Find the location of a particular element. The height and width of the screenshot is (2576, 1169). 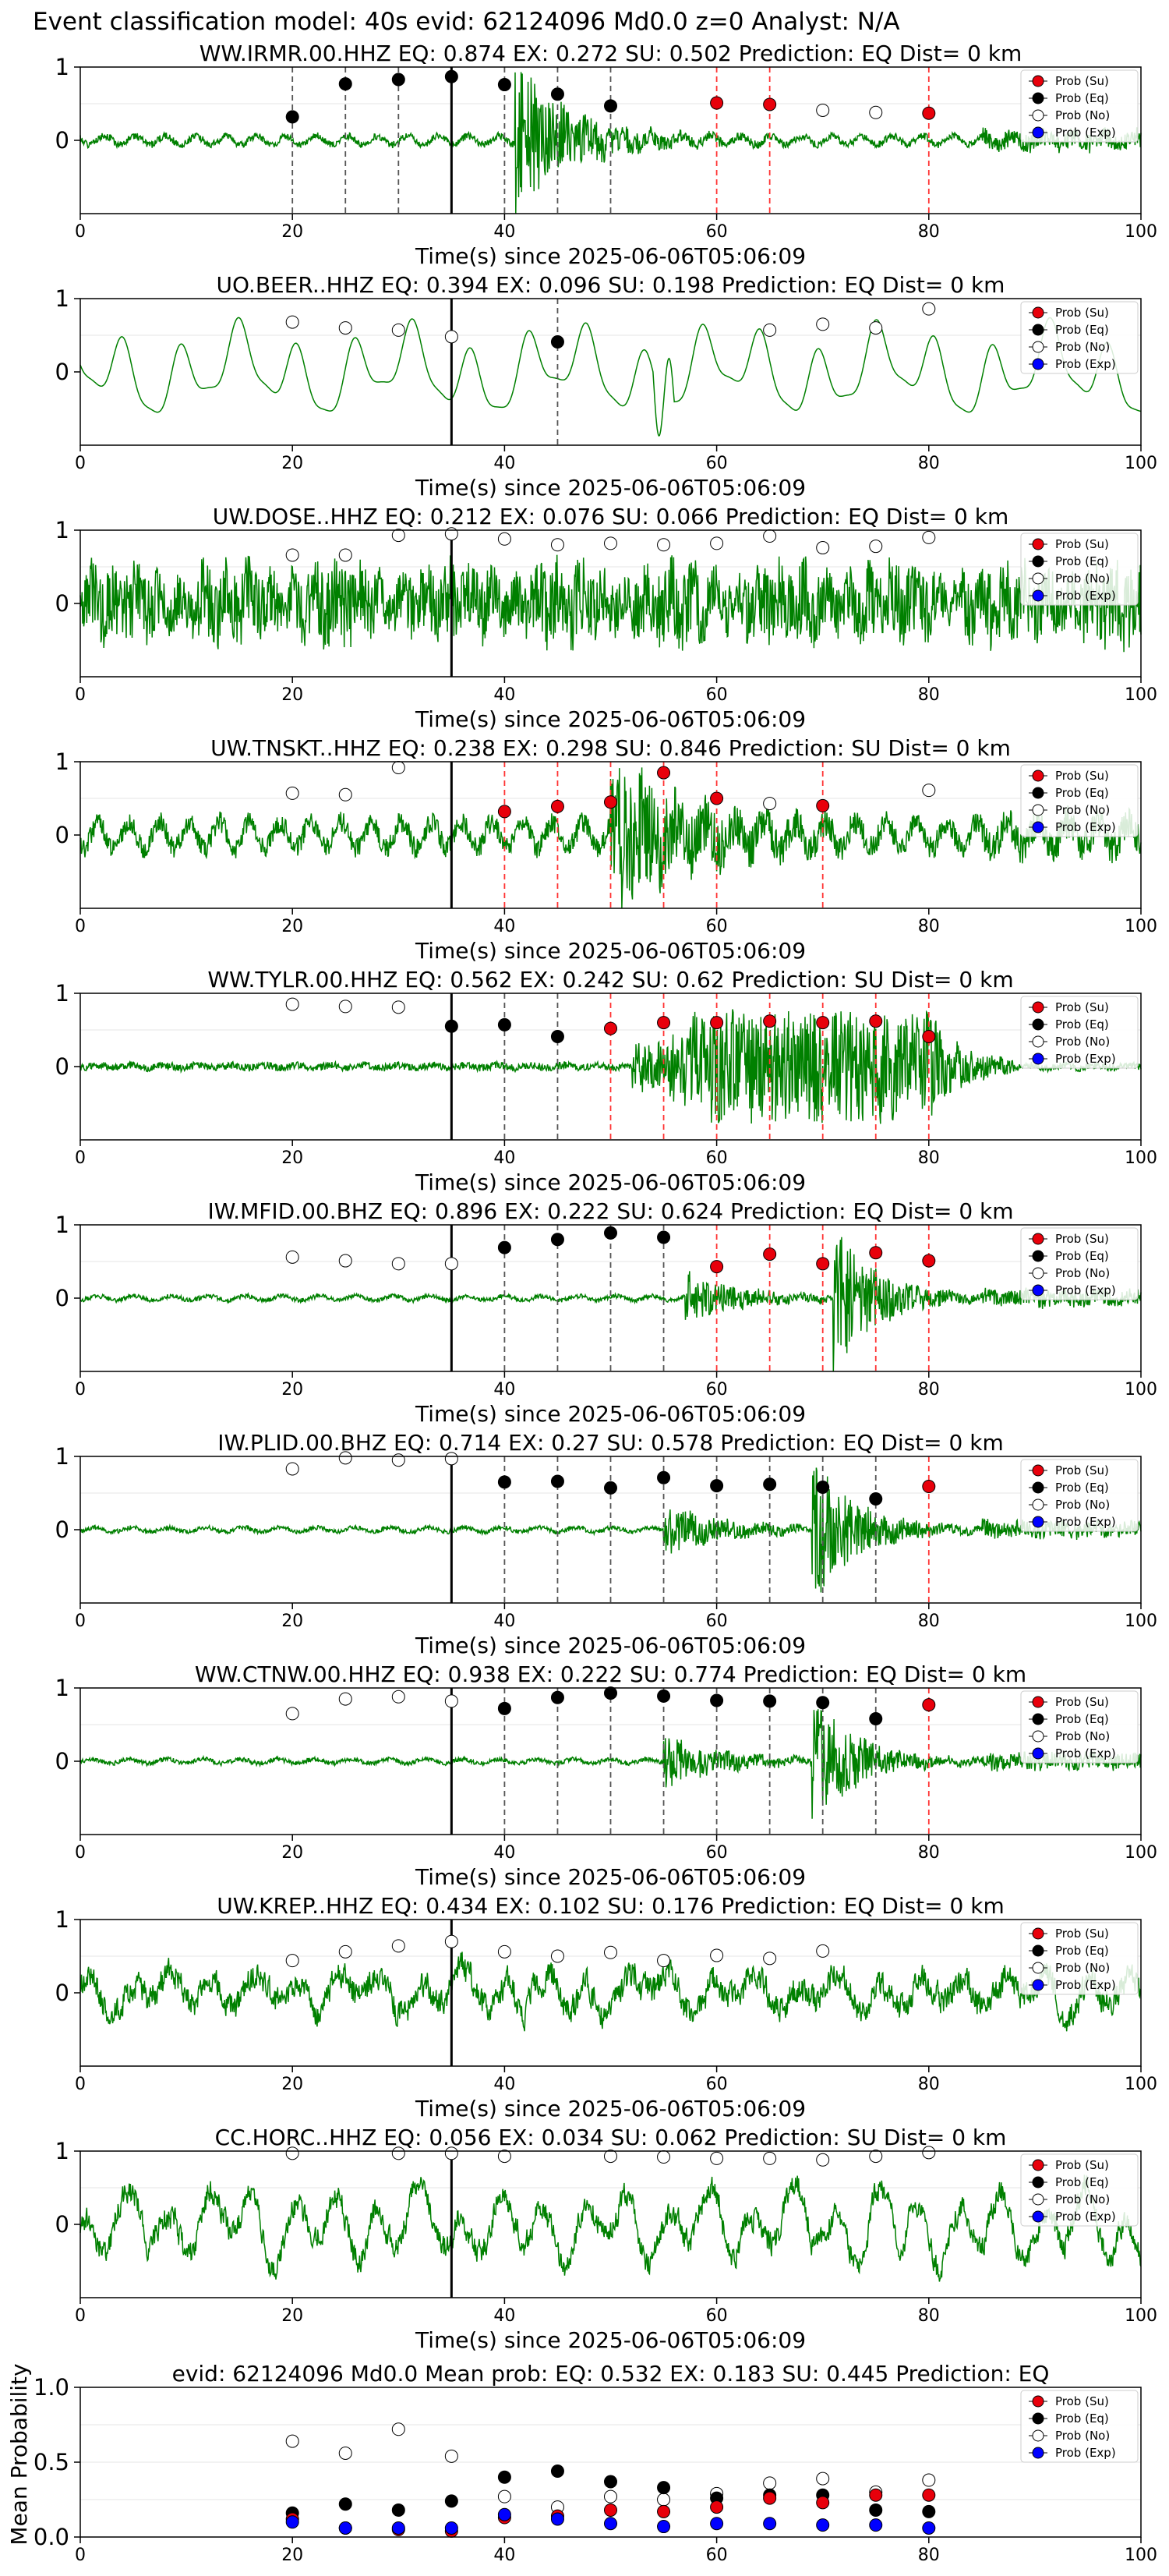

x-axis-label: Time(s) since 2025-06-06T05:06:09 is located at coordinates (610, 2340).